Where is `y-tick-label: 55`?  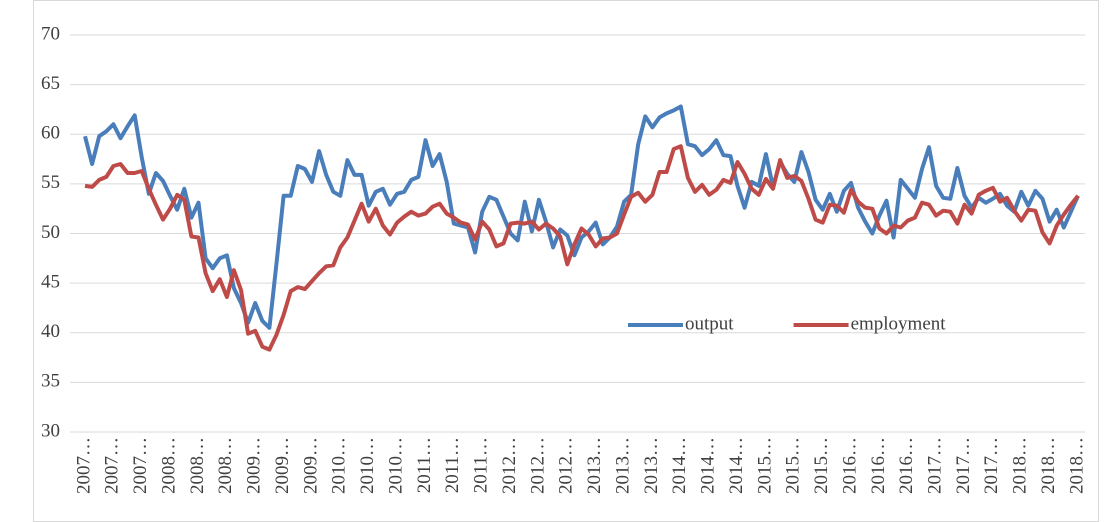
y-tick-label: 55 is located at coordinates (50, 182).